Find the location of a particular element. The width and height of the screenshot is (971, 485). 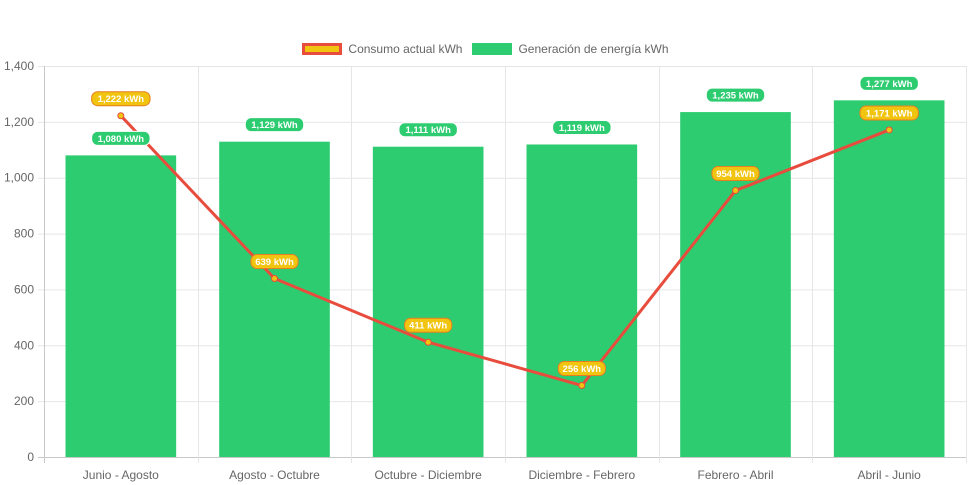

line-data-label-text: 411 kWh is located at coordinates (428, 326).